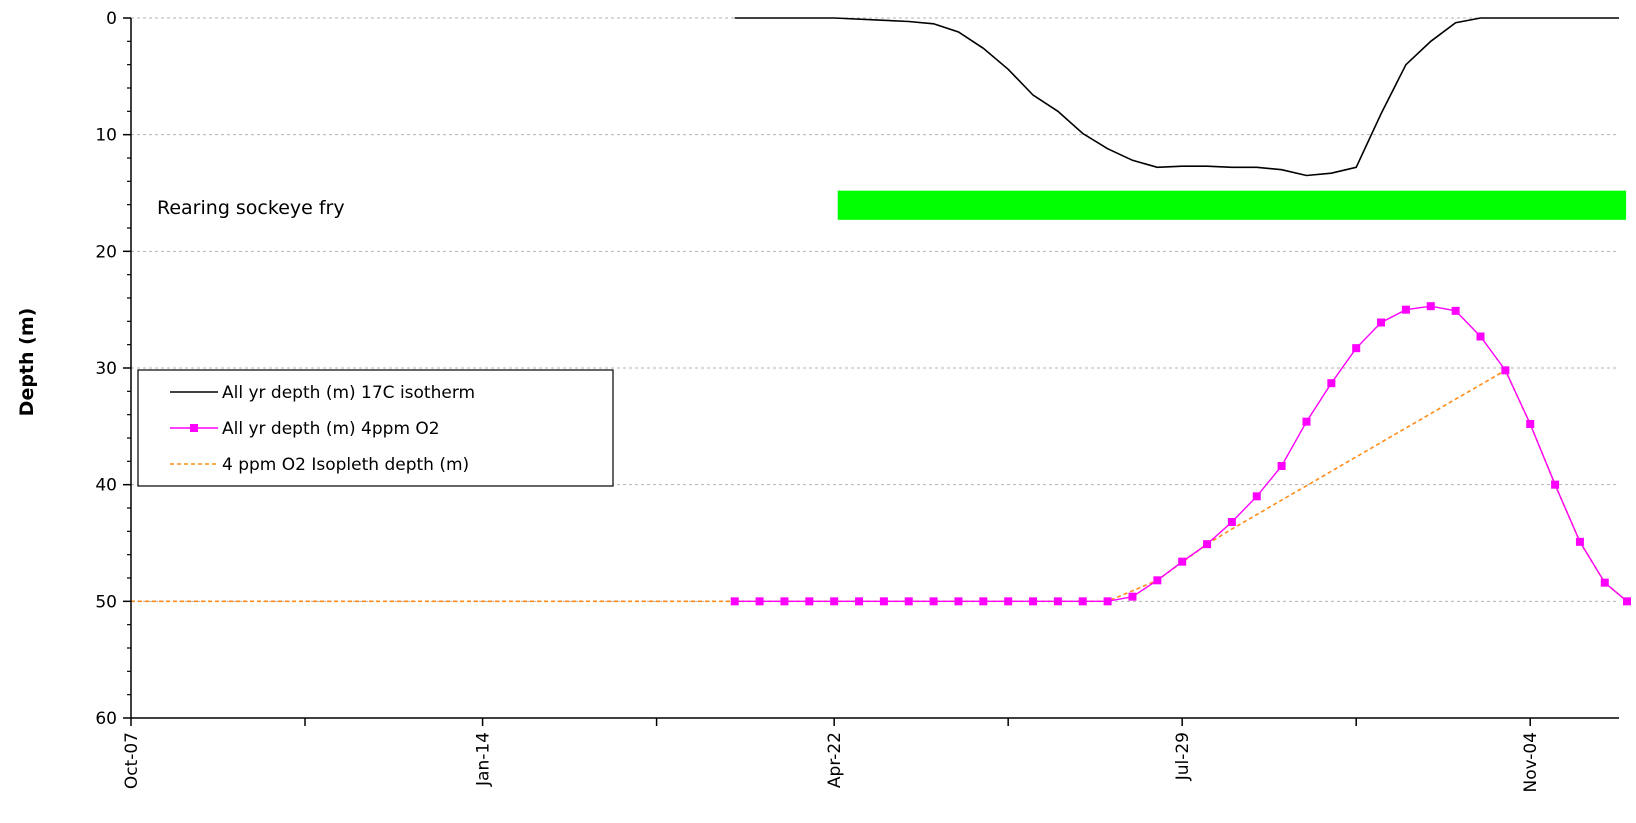 The width and height of the screenshot is (1636, 823). What do you see at coordinates (484, 759) in the screenshot?
I see `x-tick-label: Jan-14` at bounding box center [484, 759].